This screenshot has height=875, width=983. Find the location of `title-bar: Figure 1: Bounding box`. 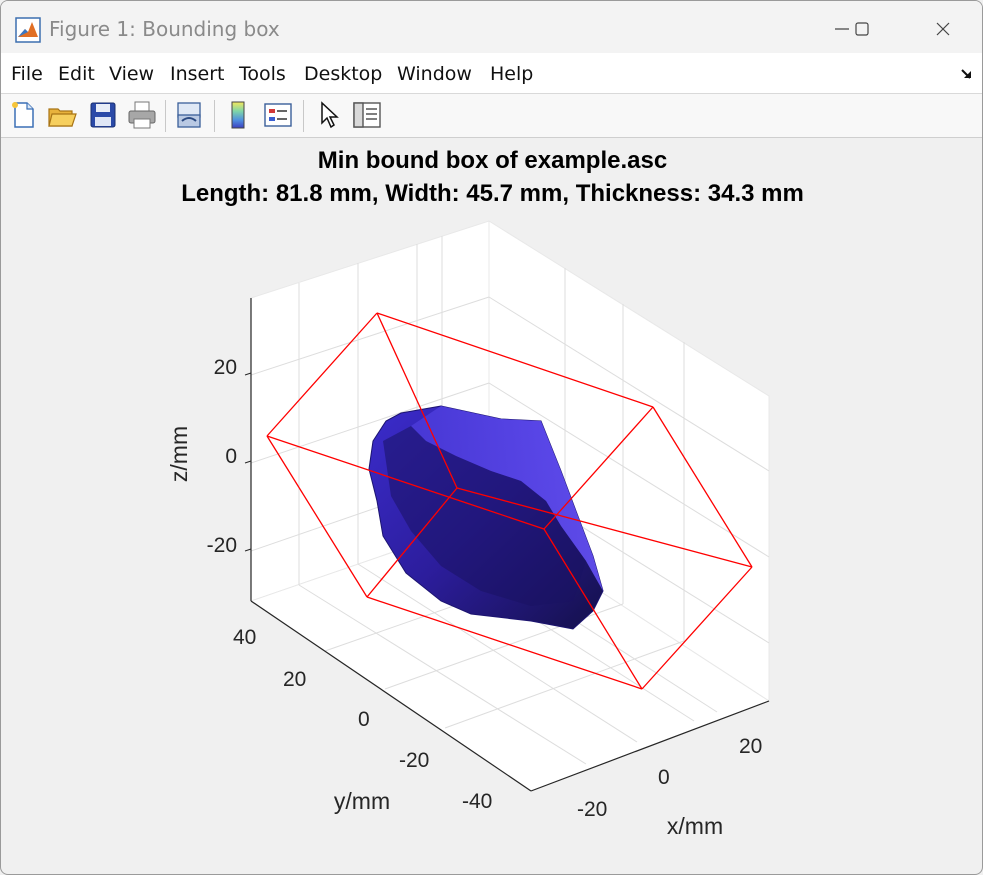

title-bar: Figure 1: Bounding box is located at coordinates (491, 27).